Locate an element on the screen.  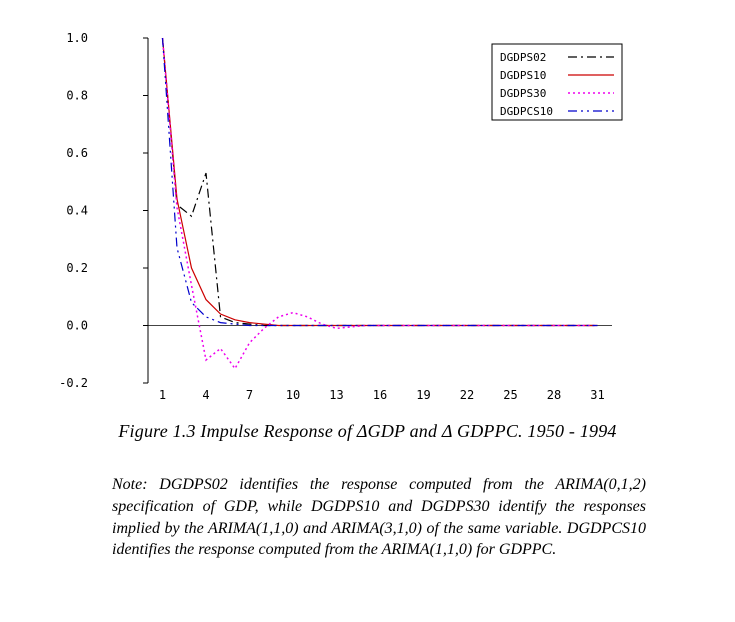
y-tick-label: 1.0 is located at coordinates (77, 38).